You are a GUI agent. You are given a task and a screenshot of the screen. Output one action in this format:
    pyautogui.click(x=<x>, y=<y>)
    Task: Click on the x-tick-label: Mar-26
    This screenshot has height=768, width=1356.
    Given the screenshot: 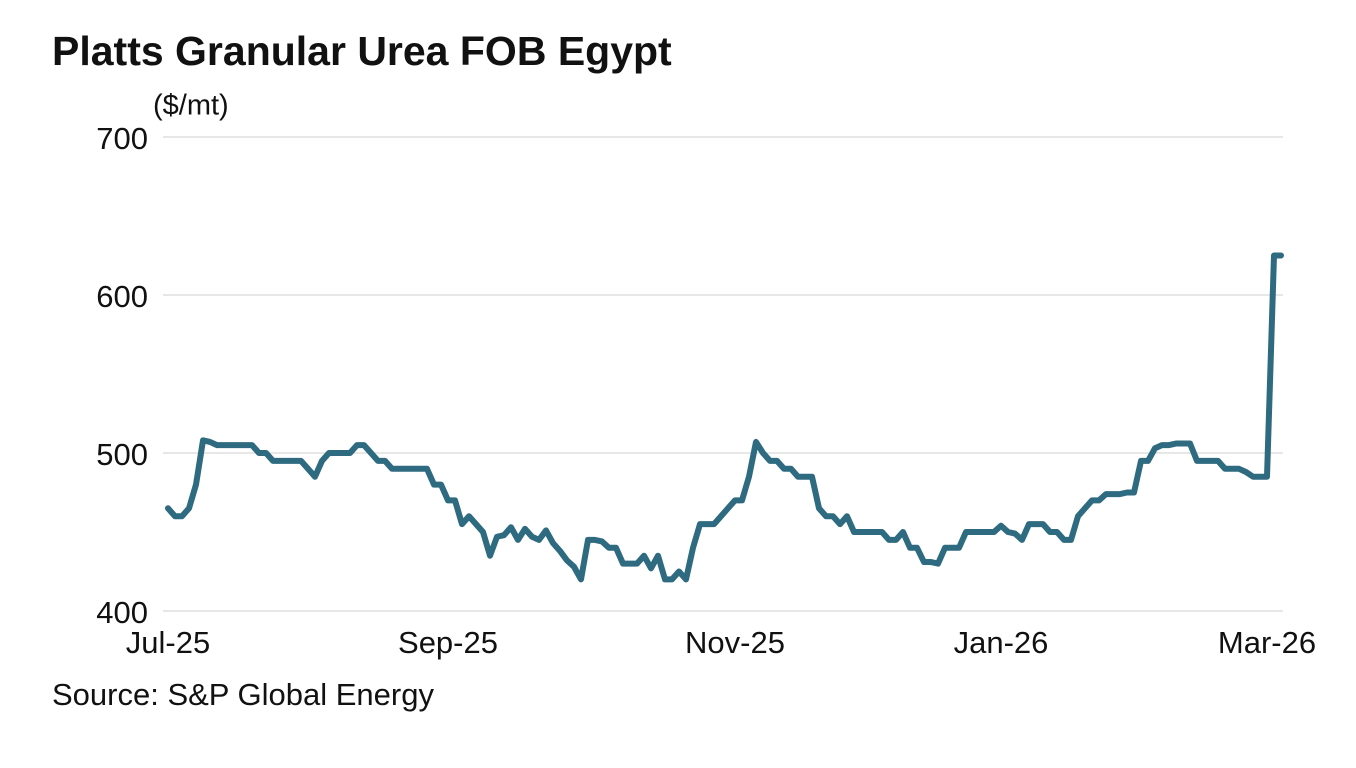 What is the action you would take?
    pyautogui.click(x=1267, y=642)
    